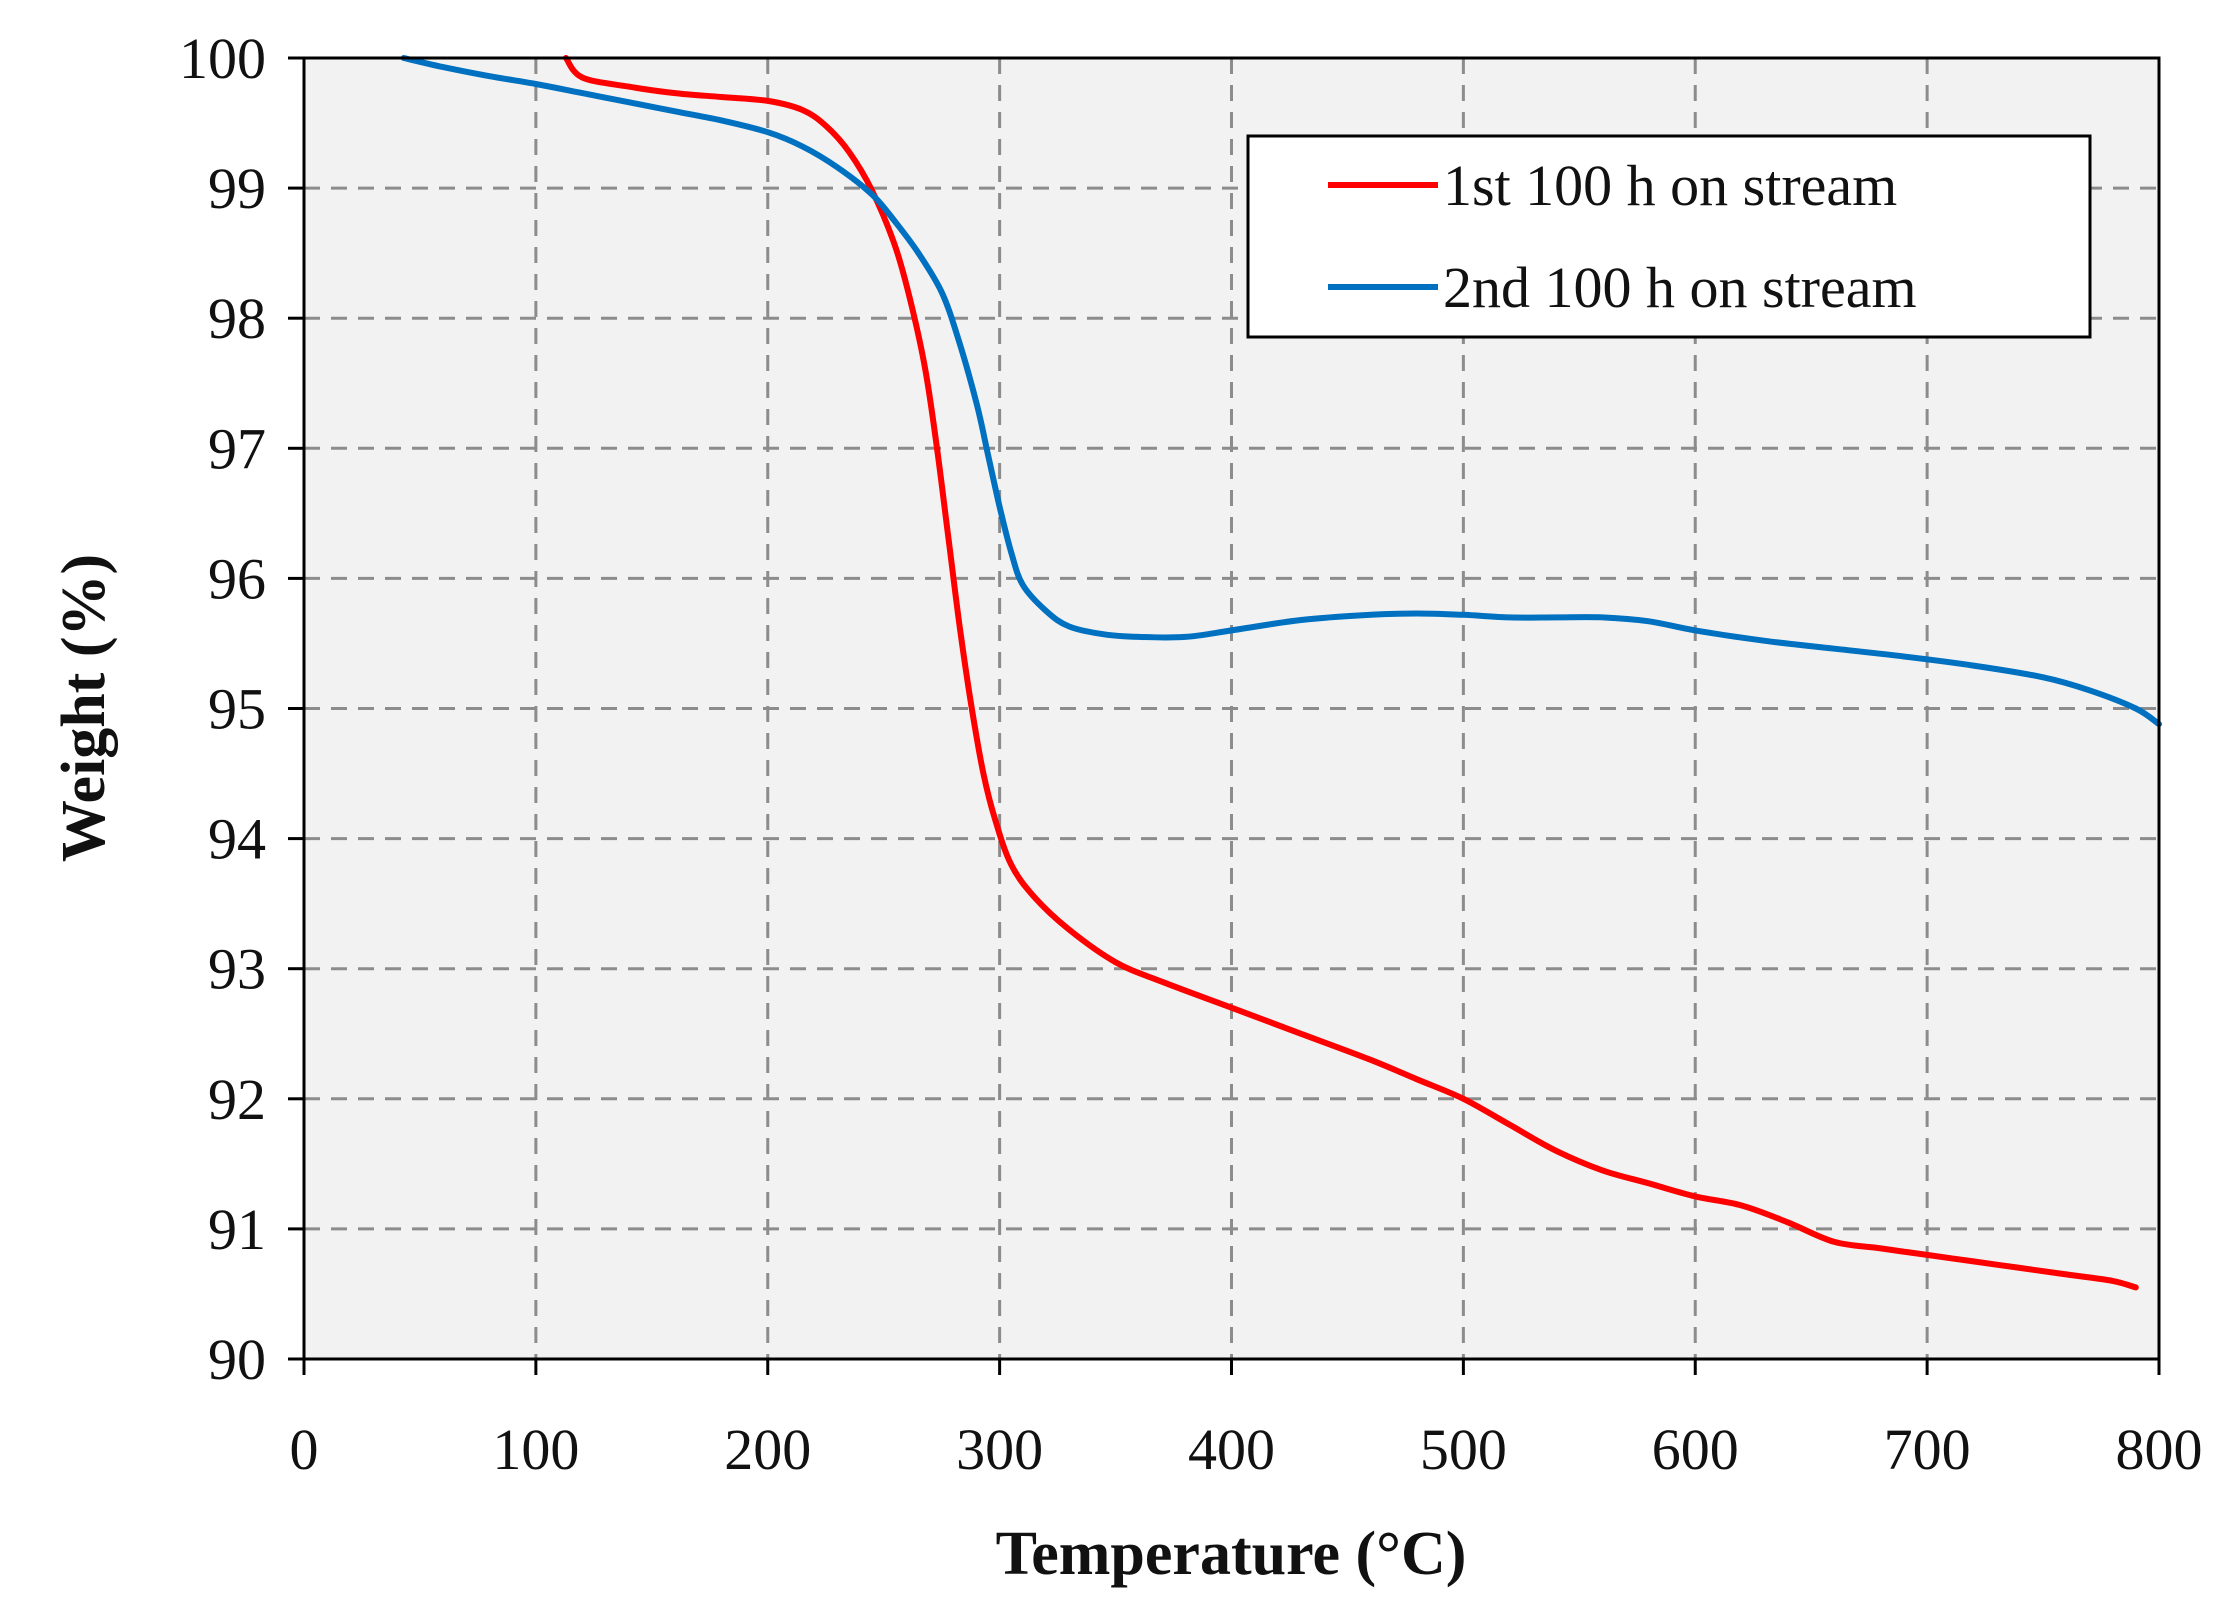 This screenshot has width=2222, height=1604. I want to click on legend: 1st 100 h on stream 2nd 100 h on stream, so click(1669, 236).